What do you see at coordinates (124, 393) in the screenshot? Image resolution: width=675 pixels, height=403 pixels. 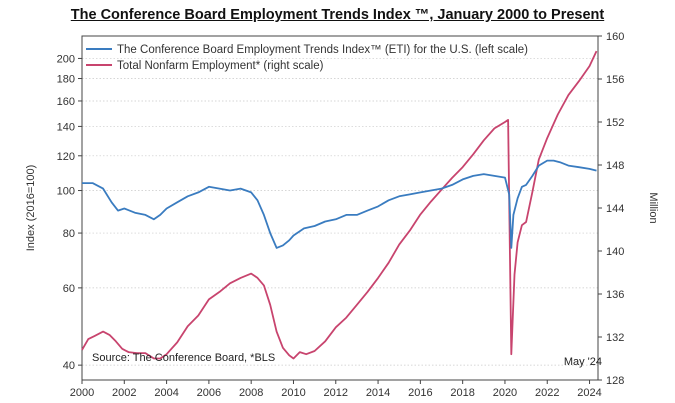 I see `tick-label-x-2002: 2002` at bounding box center [124, 393].